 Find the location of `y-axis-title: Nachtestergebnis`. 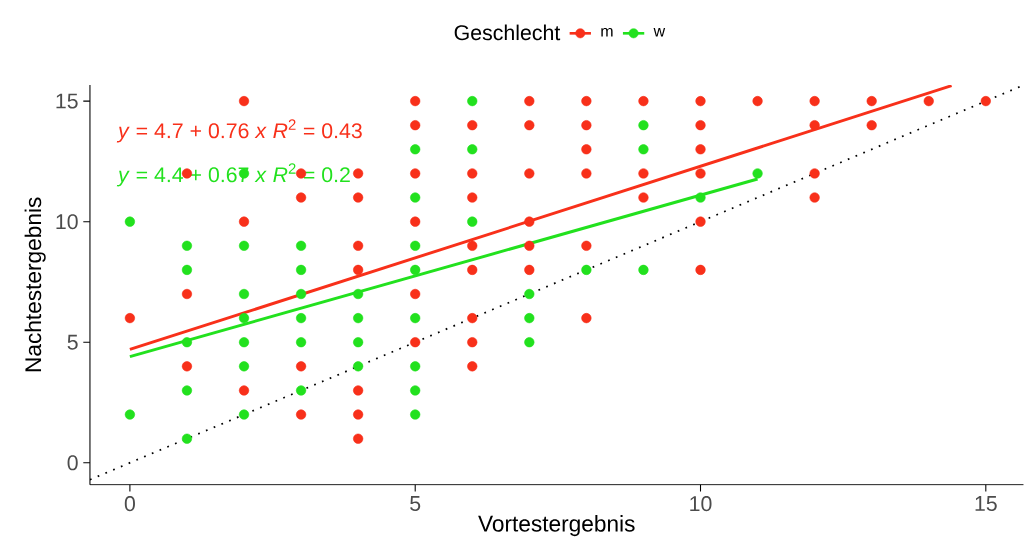

y-axis-title: Nachtestergebnis is located at coordinates (35, 284).